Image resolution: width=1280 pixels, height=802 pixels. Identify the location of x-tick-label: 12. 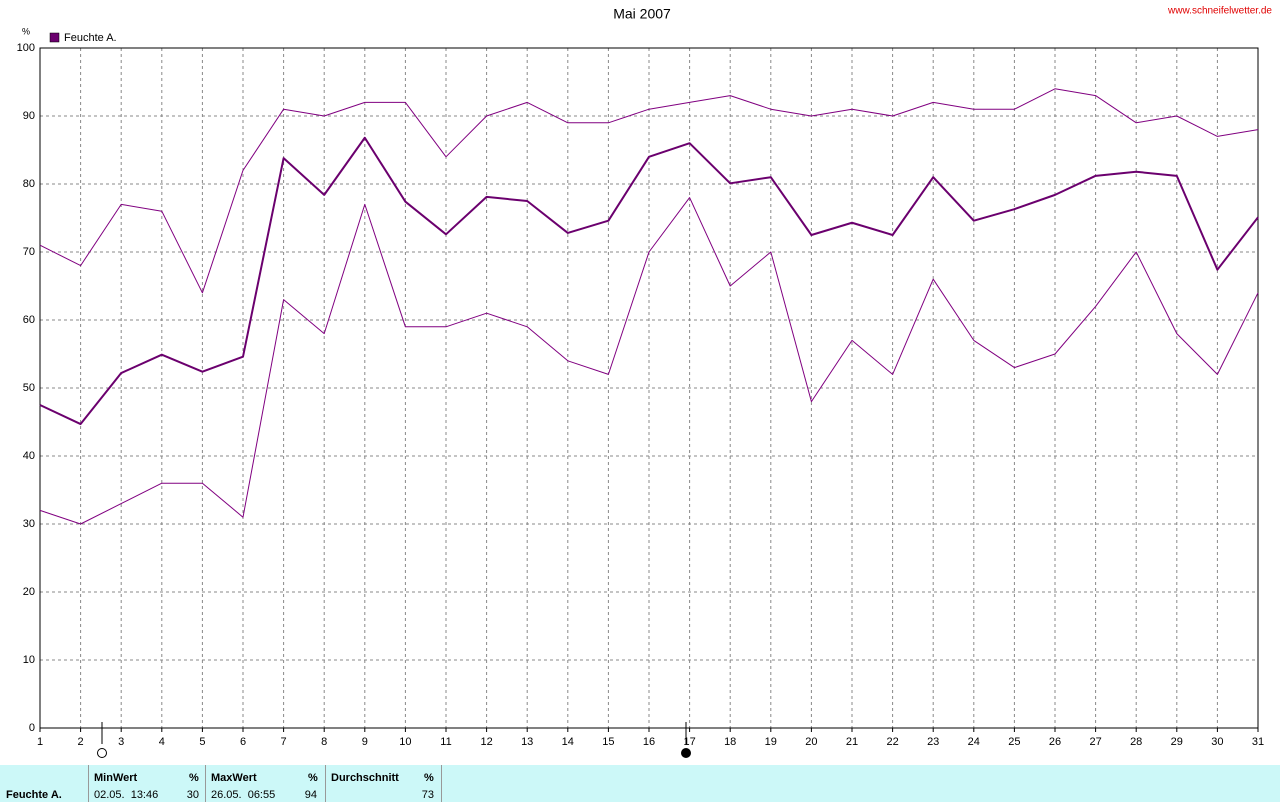
(486, 742).